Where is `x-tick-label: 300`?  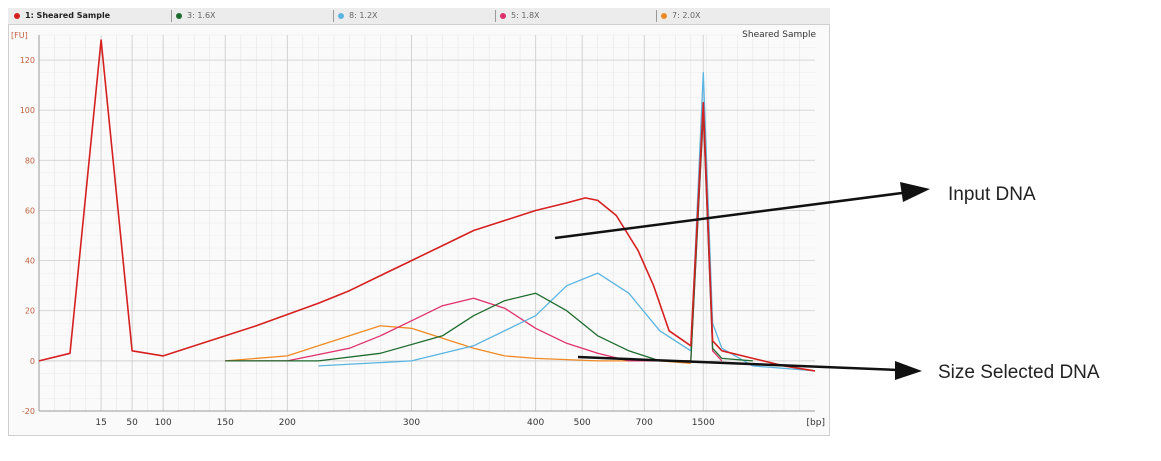 x-tick-label: 300 is located at coordinates (411, 423).